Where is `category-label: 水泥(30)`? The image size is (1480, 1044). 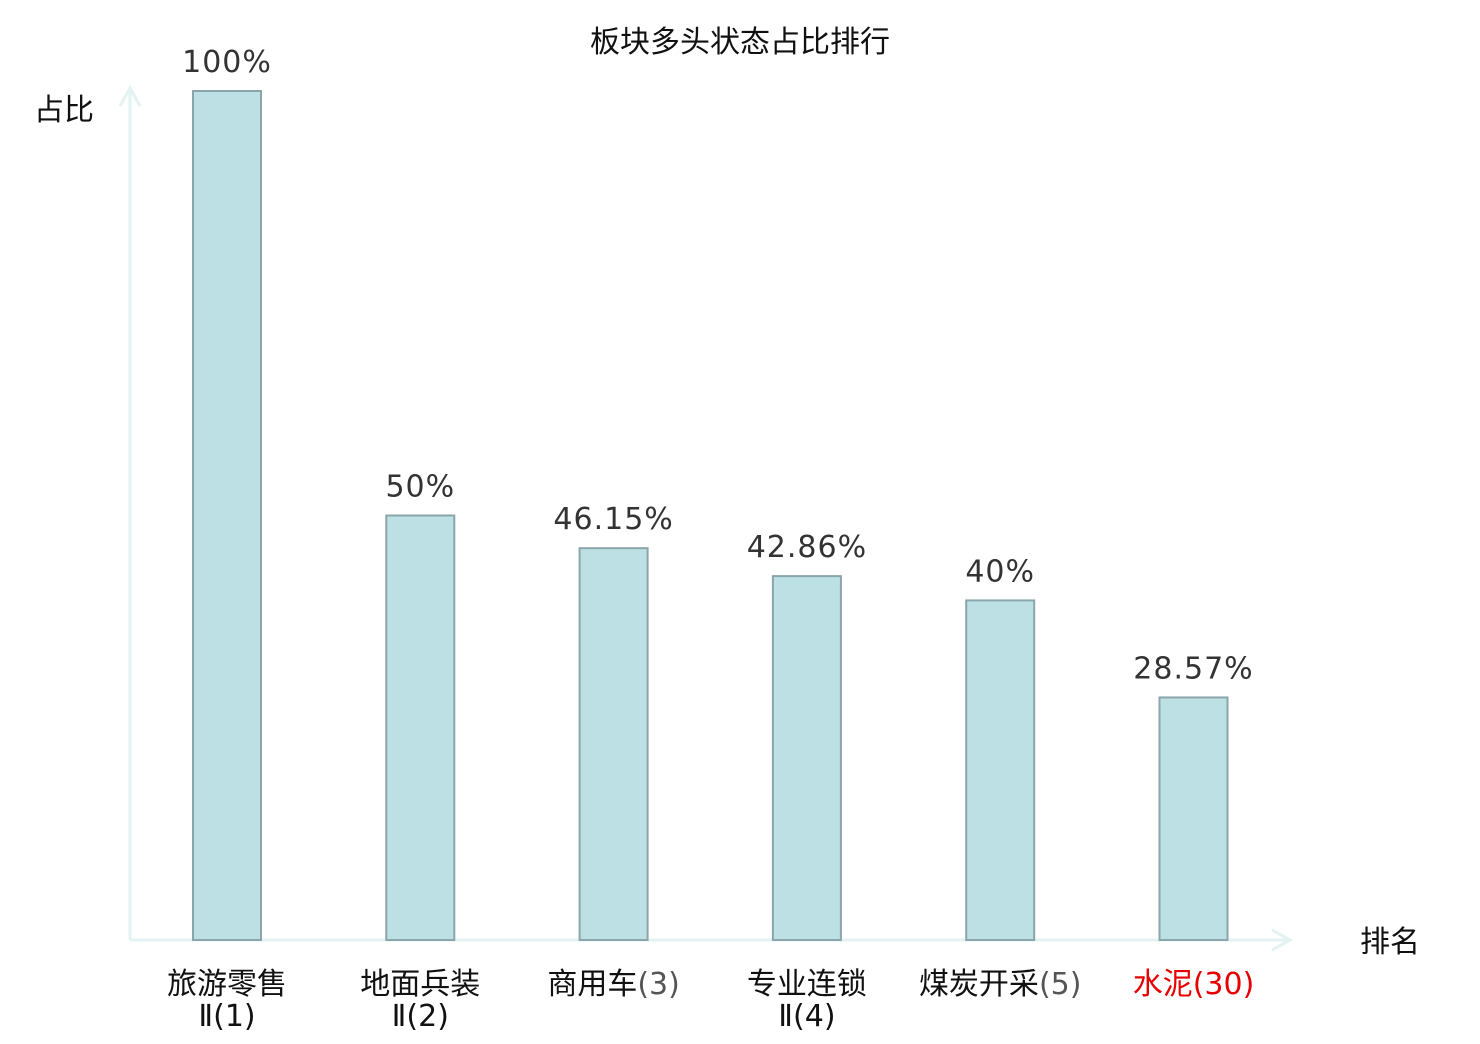
category-label: 水泥(30) is located at coordinates (1194, 984).